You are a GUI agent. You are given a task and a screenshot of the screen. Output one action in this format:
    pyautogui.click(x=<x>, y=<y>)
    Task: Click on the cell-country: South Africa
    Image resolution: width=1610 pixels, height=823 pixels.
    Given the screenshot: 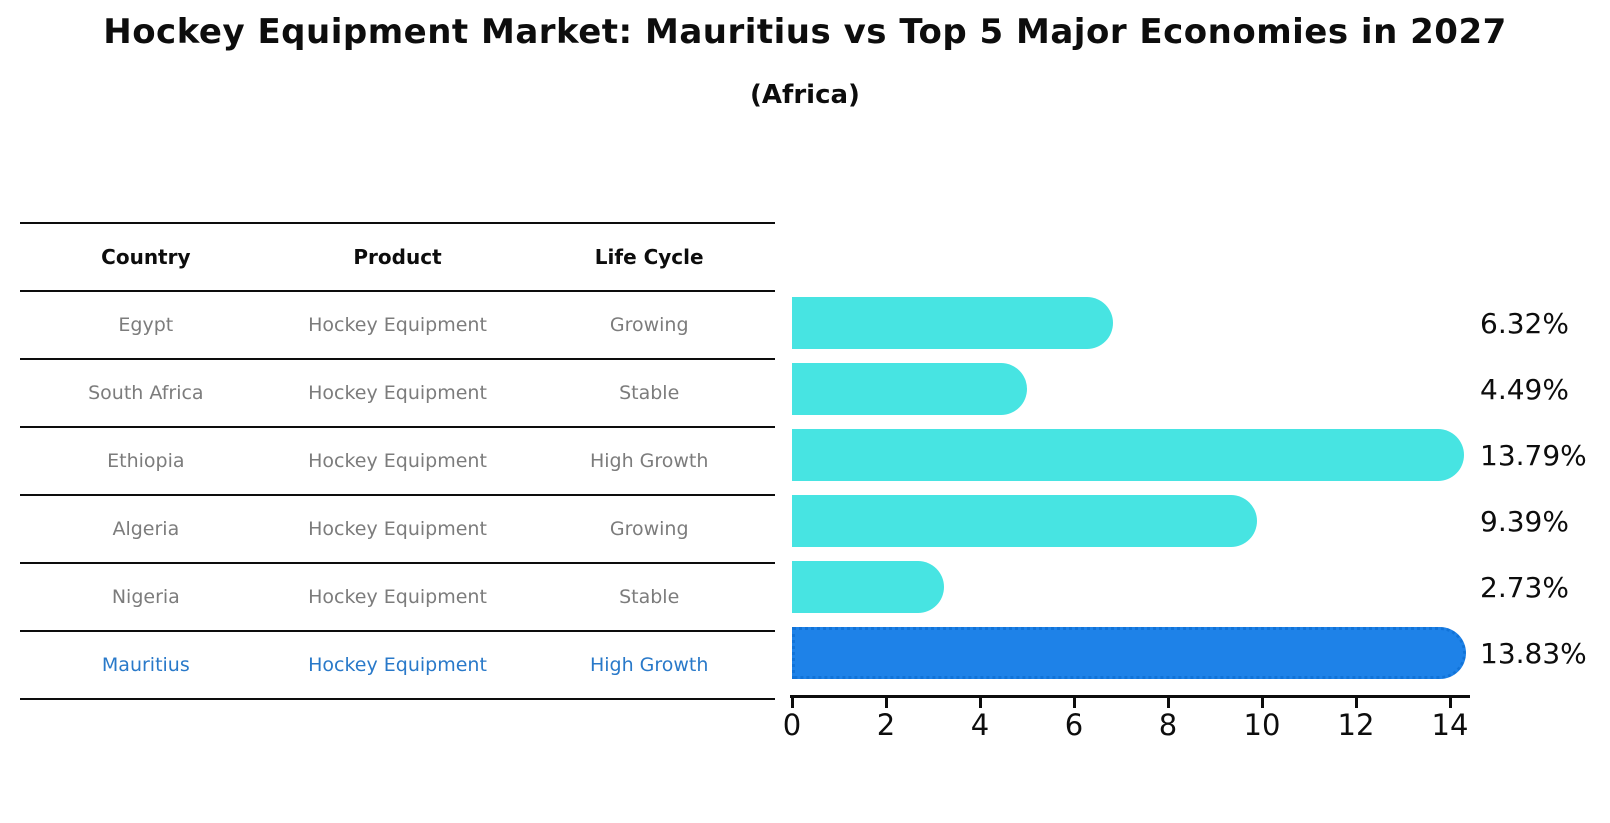 What is the action you would take?
    pyautogui.click(x=146, y=393)
    